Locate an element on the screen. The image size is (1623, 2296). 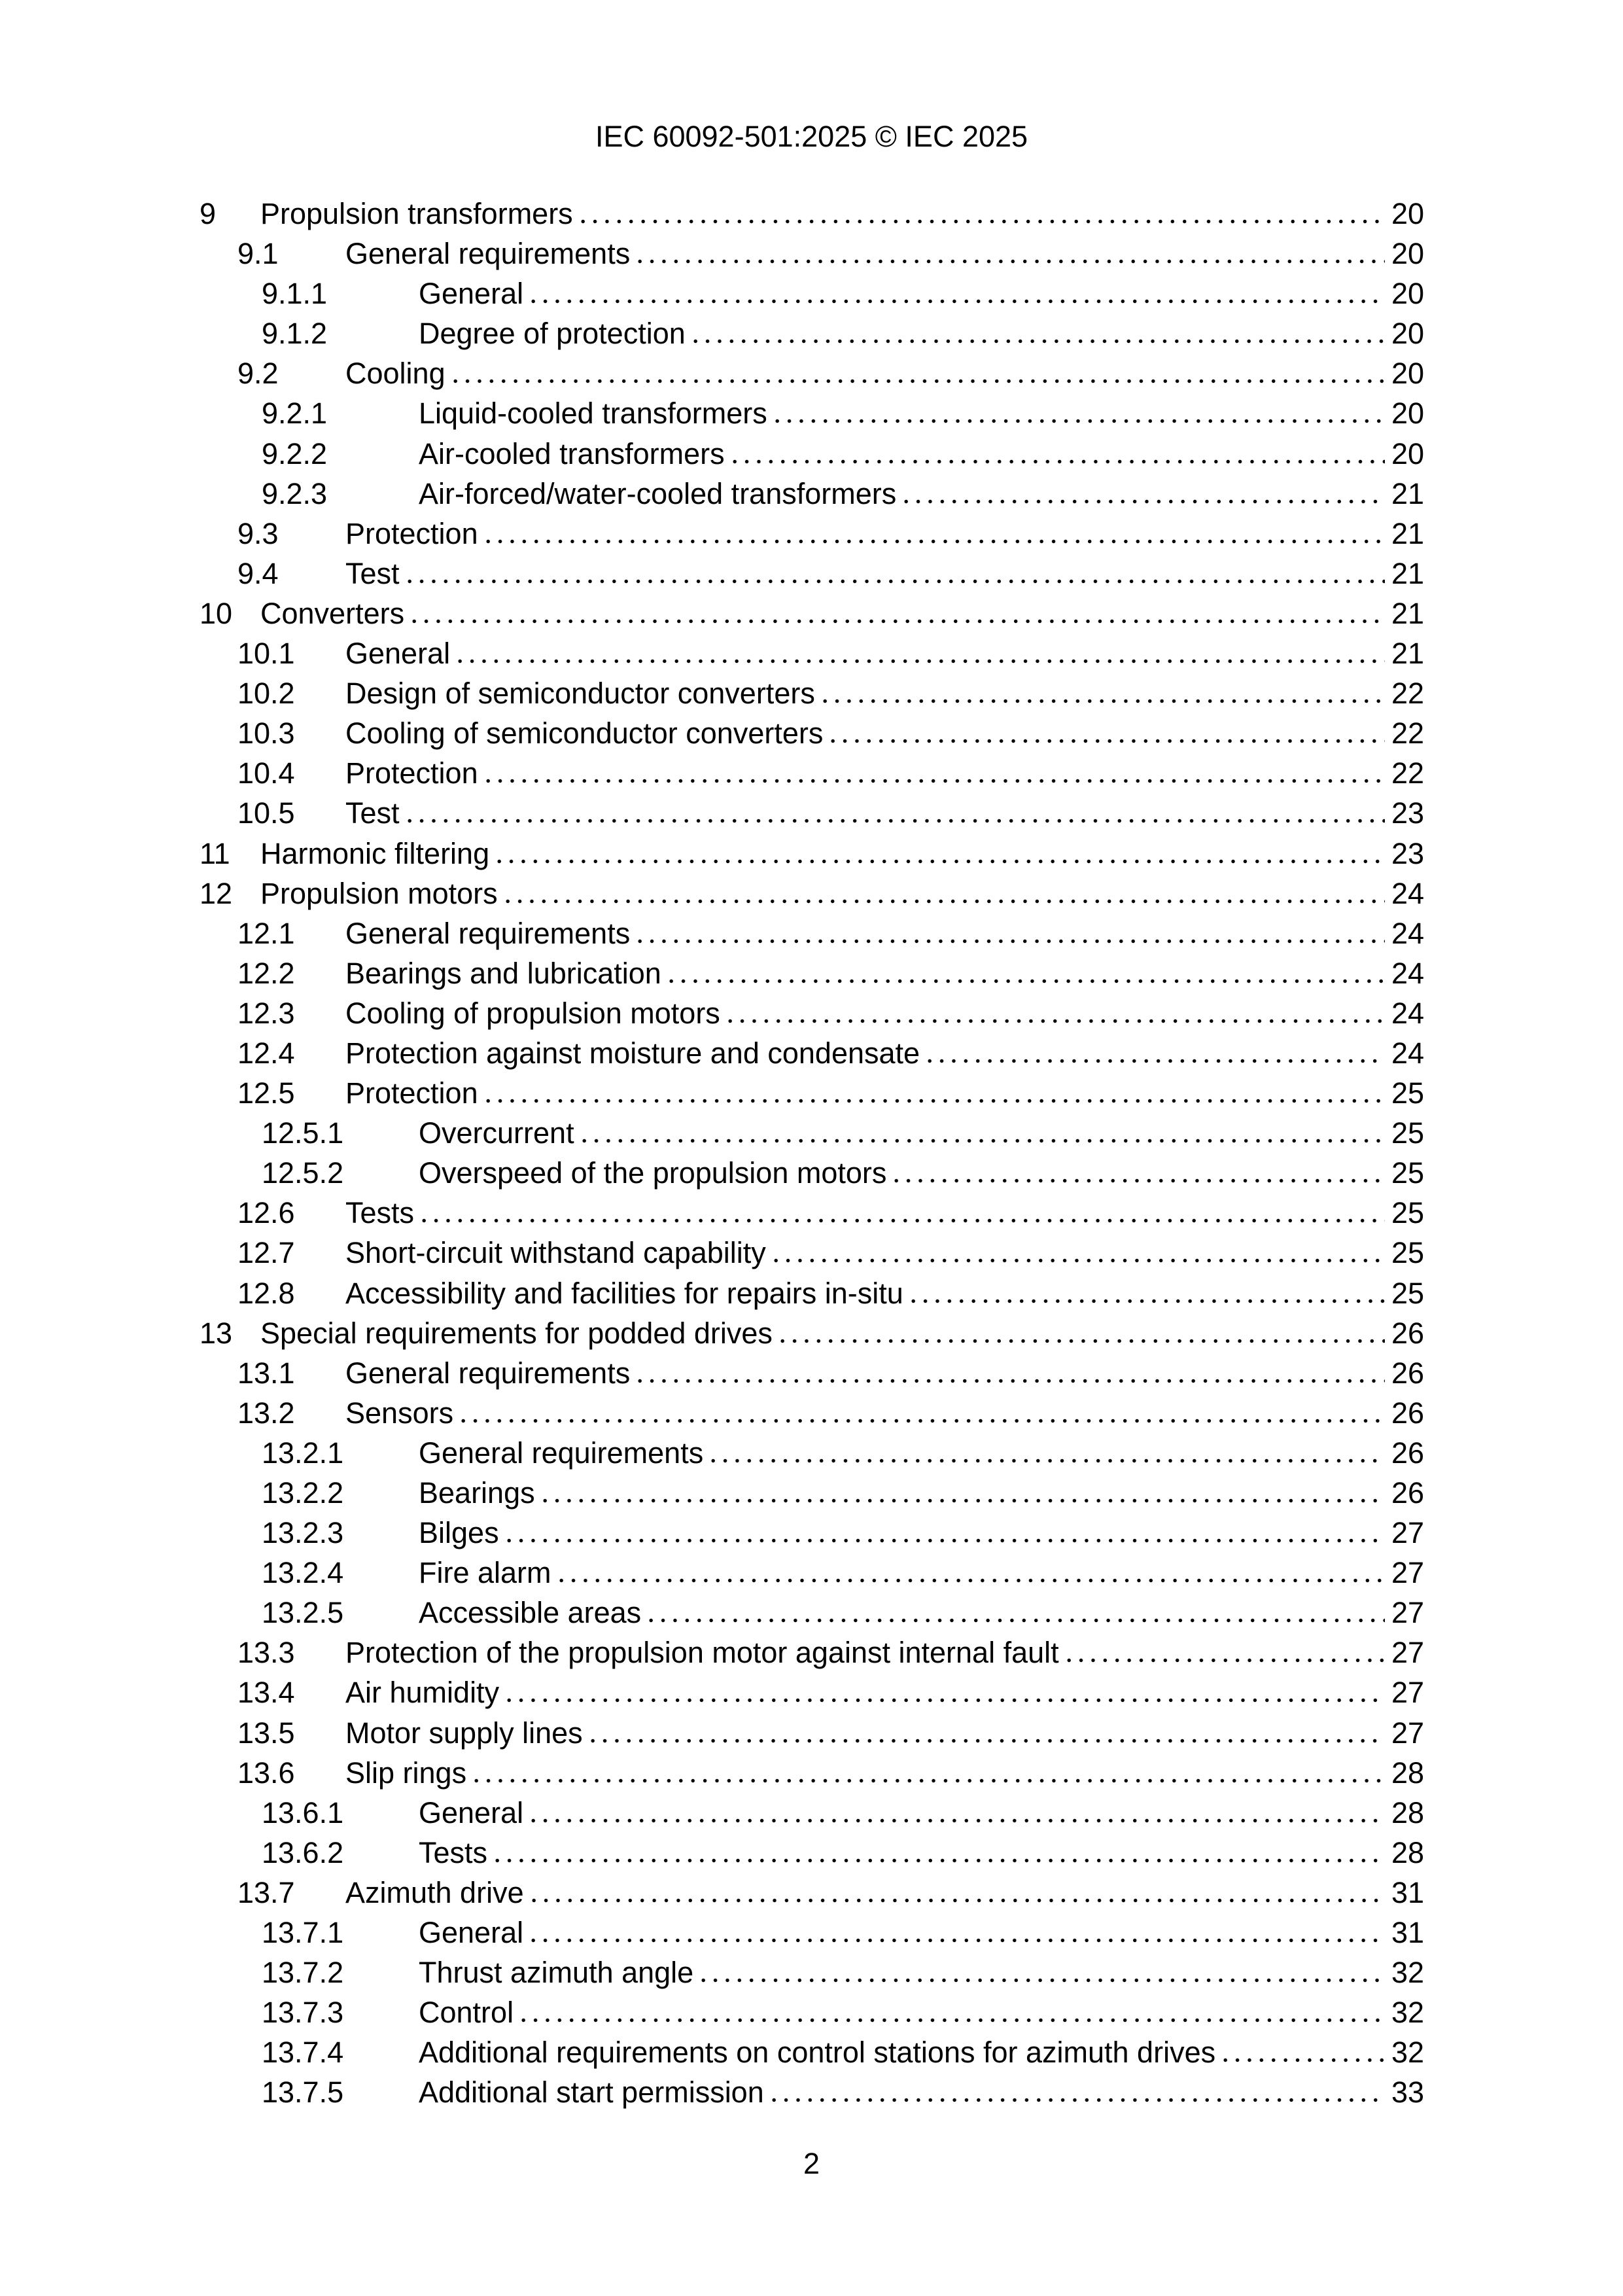
toc-entry-number: 12.7 is located at coordinates (266, 1253).